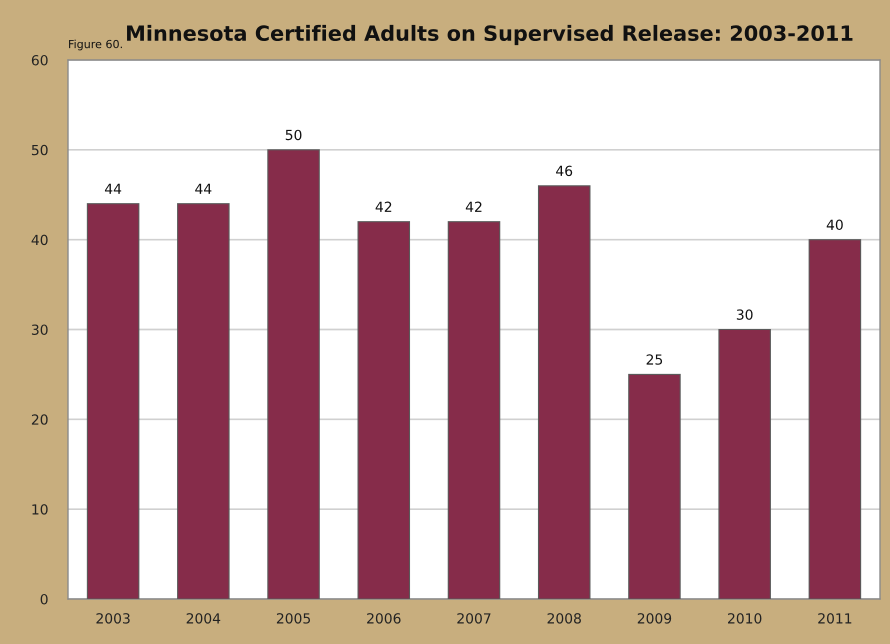 The width and height of the screenshot is (890, 644). What do you see at coordinates (745, 618) in the screenshot?
I see `x-tick-label: 2010` at bounding box center [745, 618].